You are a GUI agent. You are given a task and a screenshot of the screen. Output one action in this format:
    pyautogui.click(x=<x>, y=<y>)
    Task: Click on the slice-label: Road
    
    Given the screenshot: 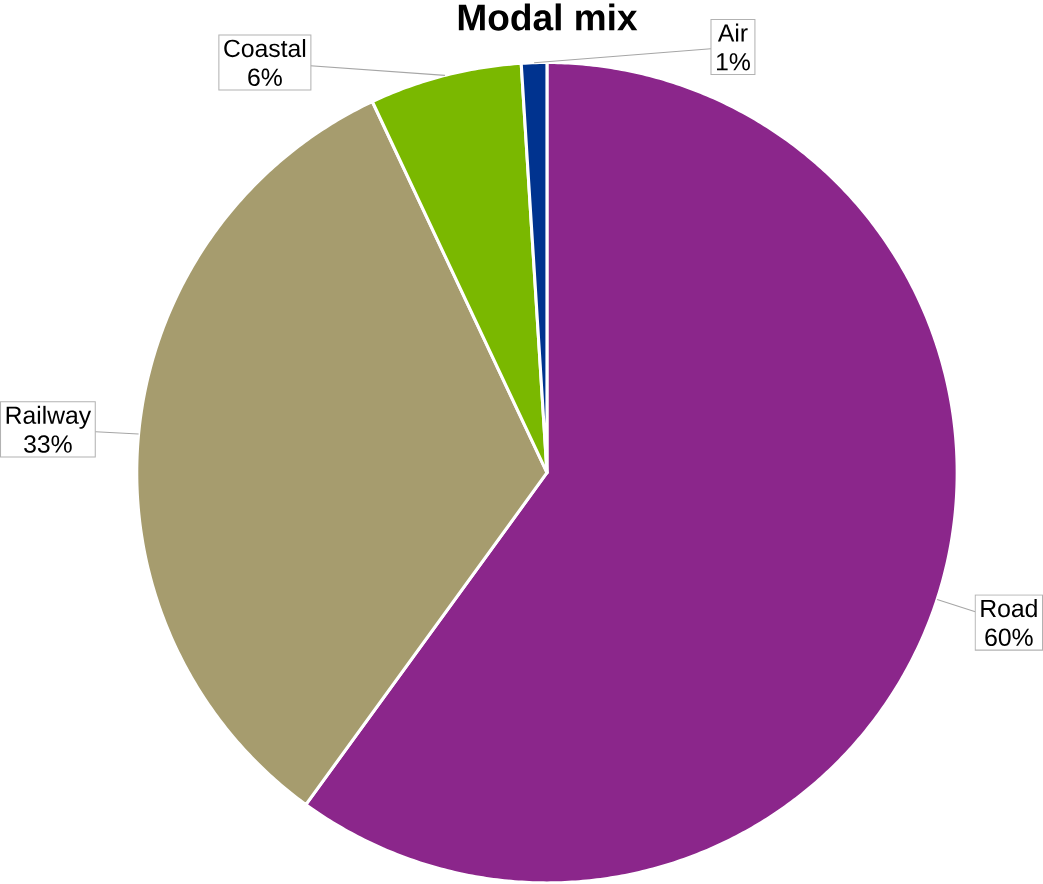 What is the action you would take?
    pyautogui.click(x=1009, y=607)
    